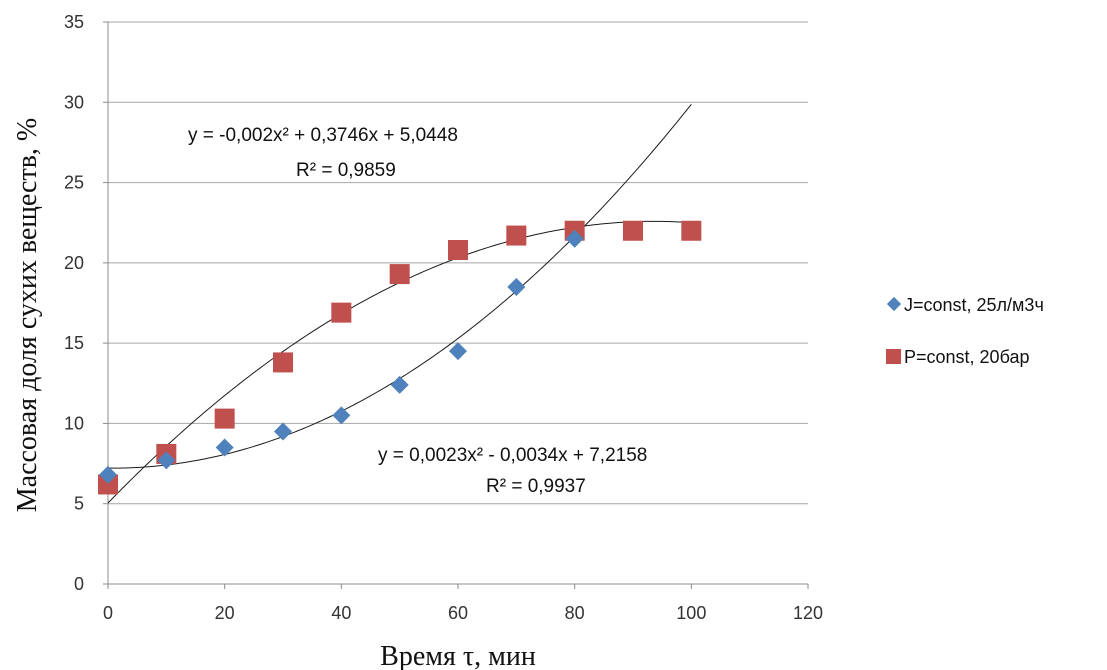 The height and width of the screenshot is (670, 1107). Describe the element at coordinates (74, 263) in the screenshot. I see `y-tick-label: 20` at that location.